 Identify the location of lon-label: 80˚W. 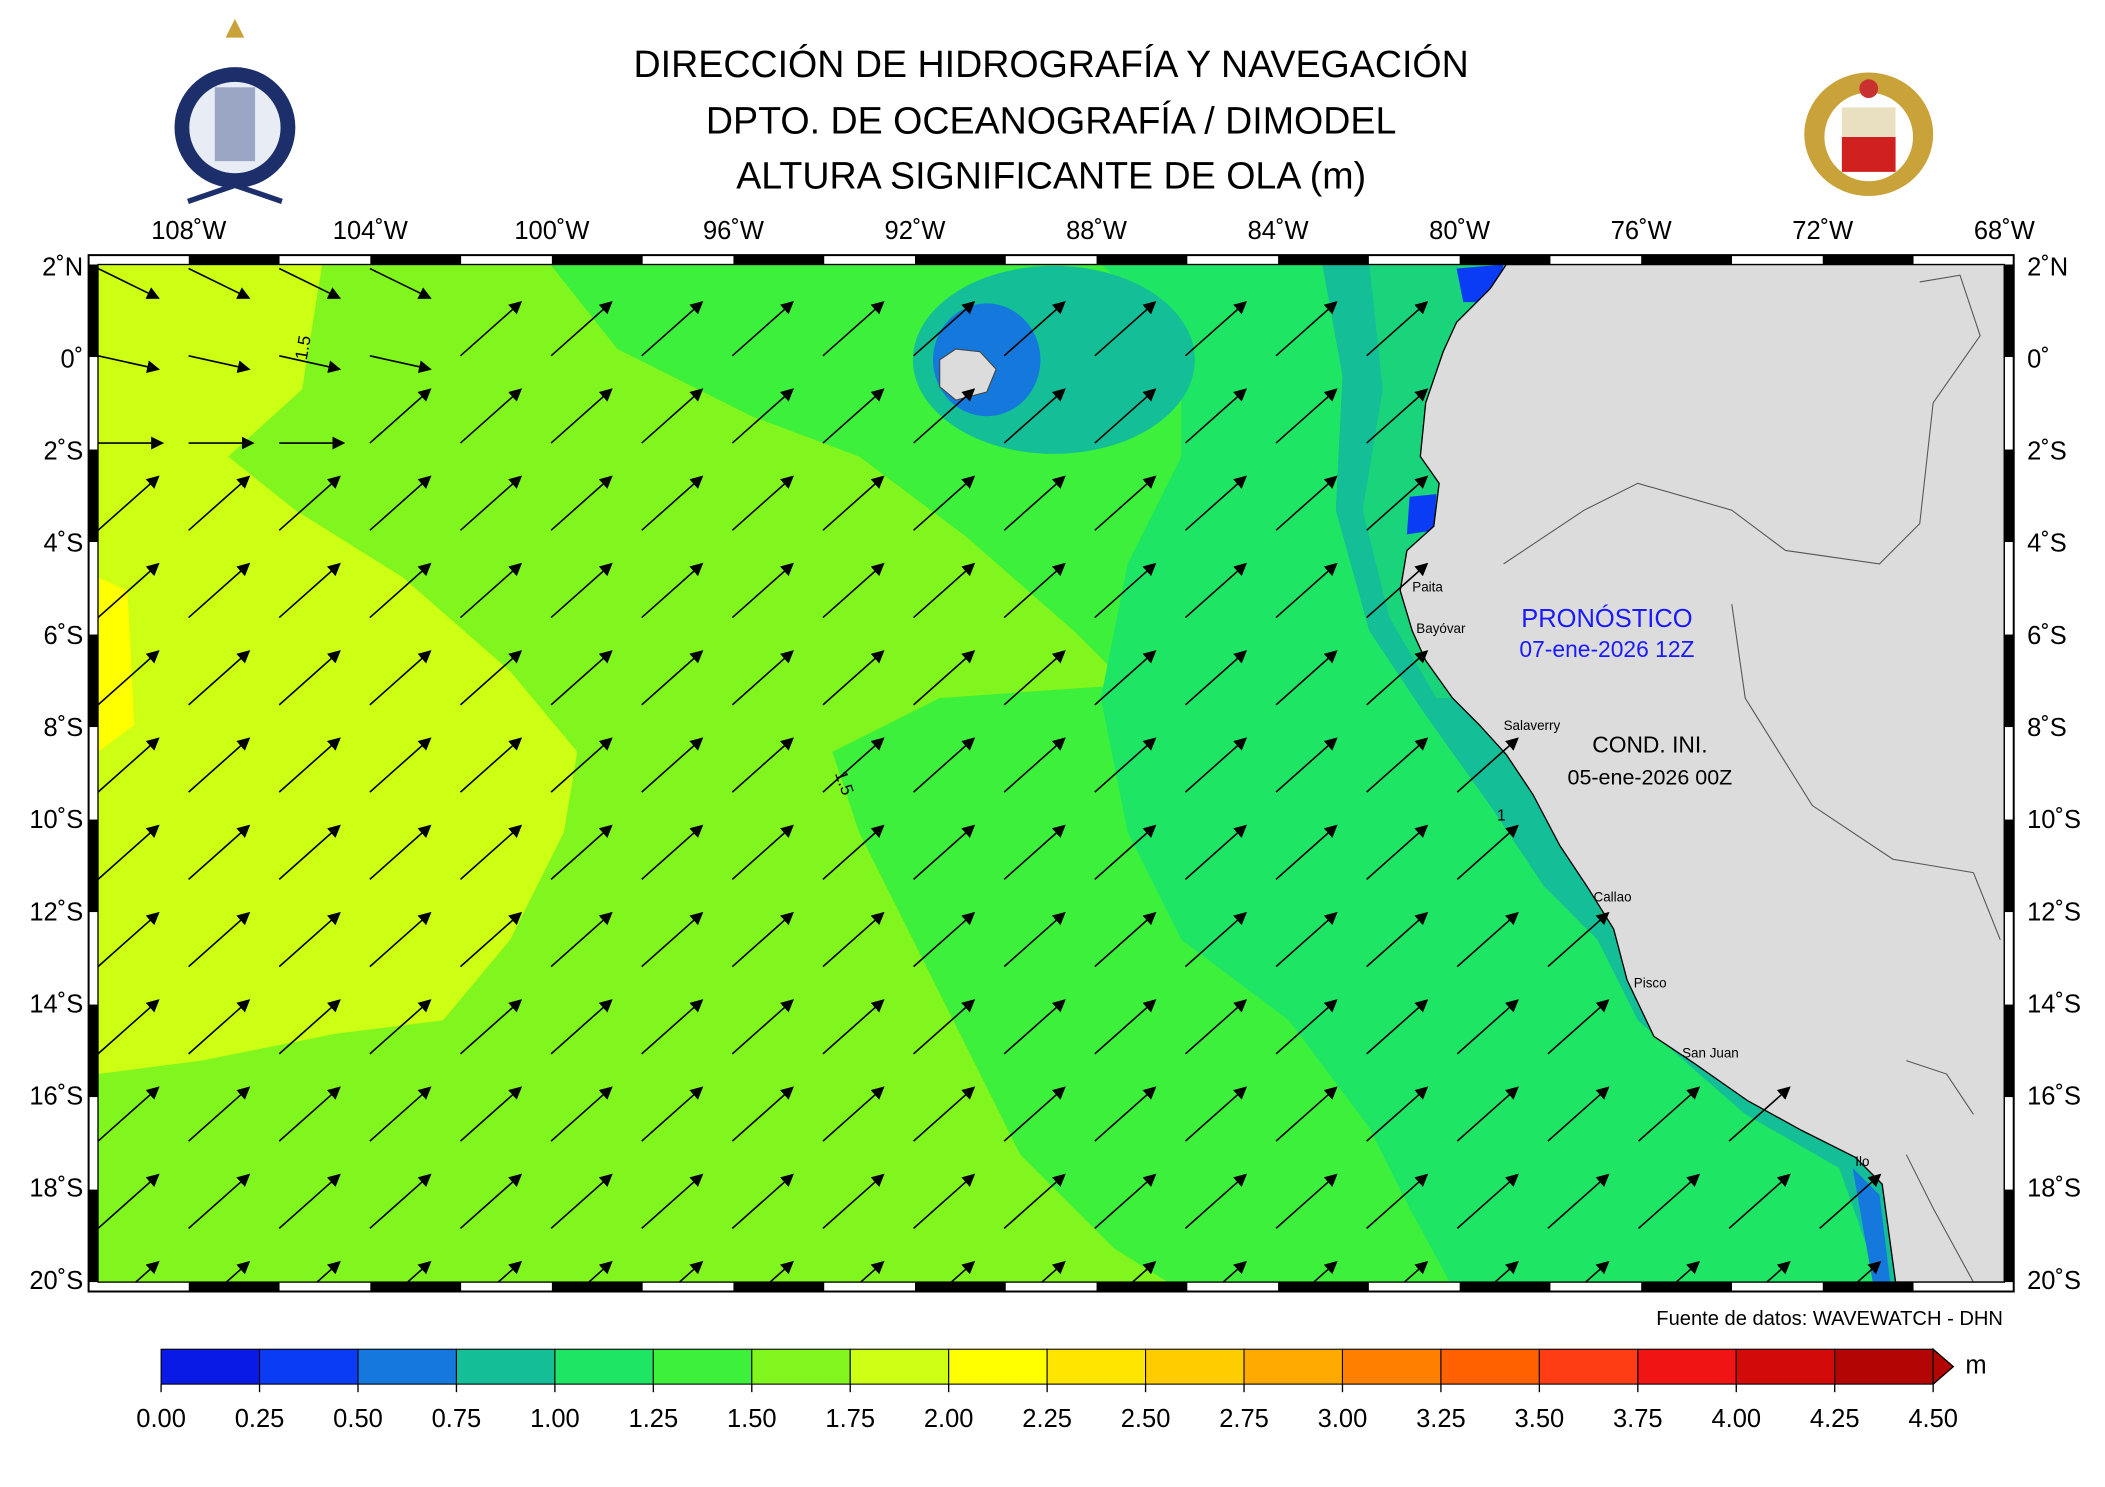
(1459, 231).